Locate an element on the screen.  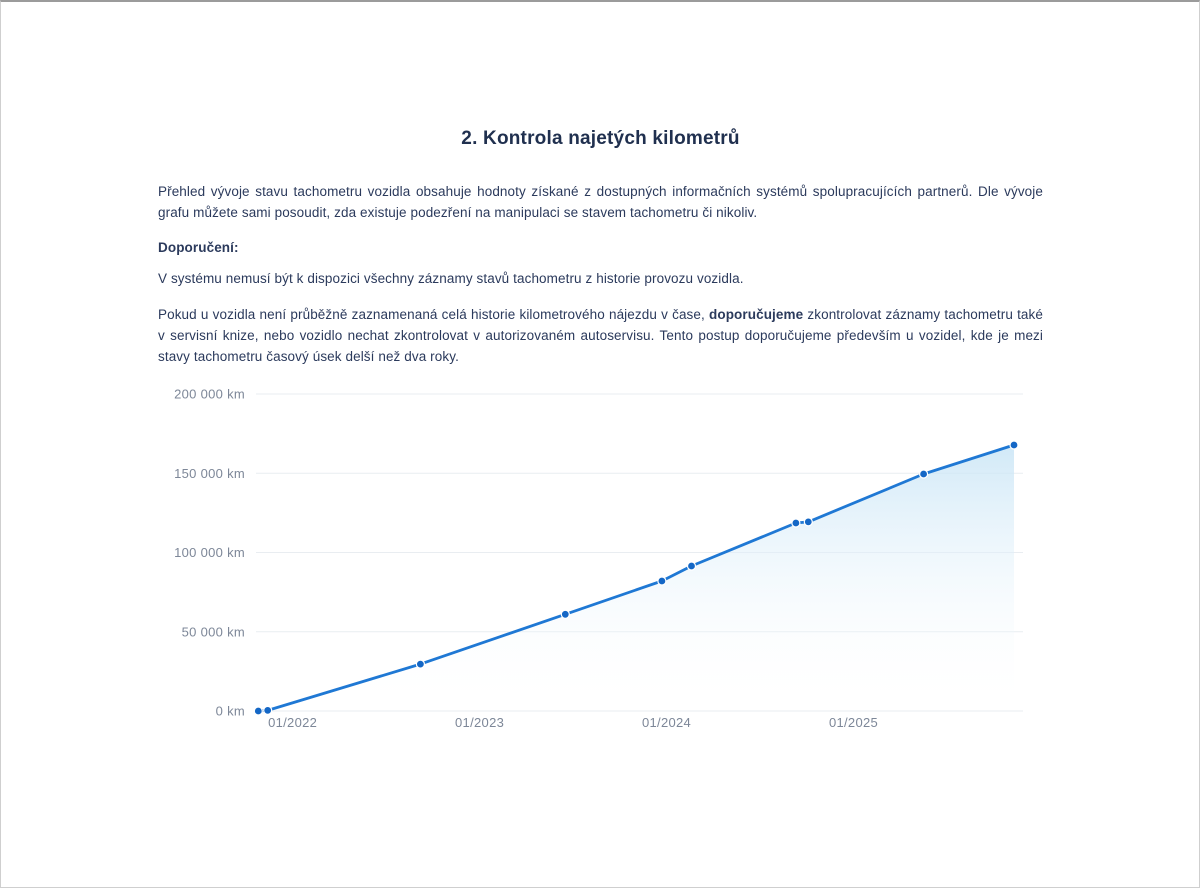
y-axis-tick-label: 0 km is located at coordinates (230, 711).